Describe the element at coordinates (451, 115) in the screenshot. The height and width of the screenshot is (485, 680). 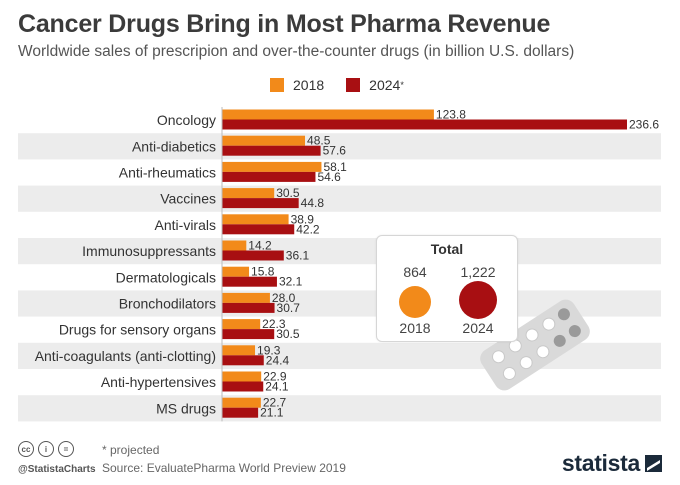
I see `data-label: 123.8` at that location.